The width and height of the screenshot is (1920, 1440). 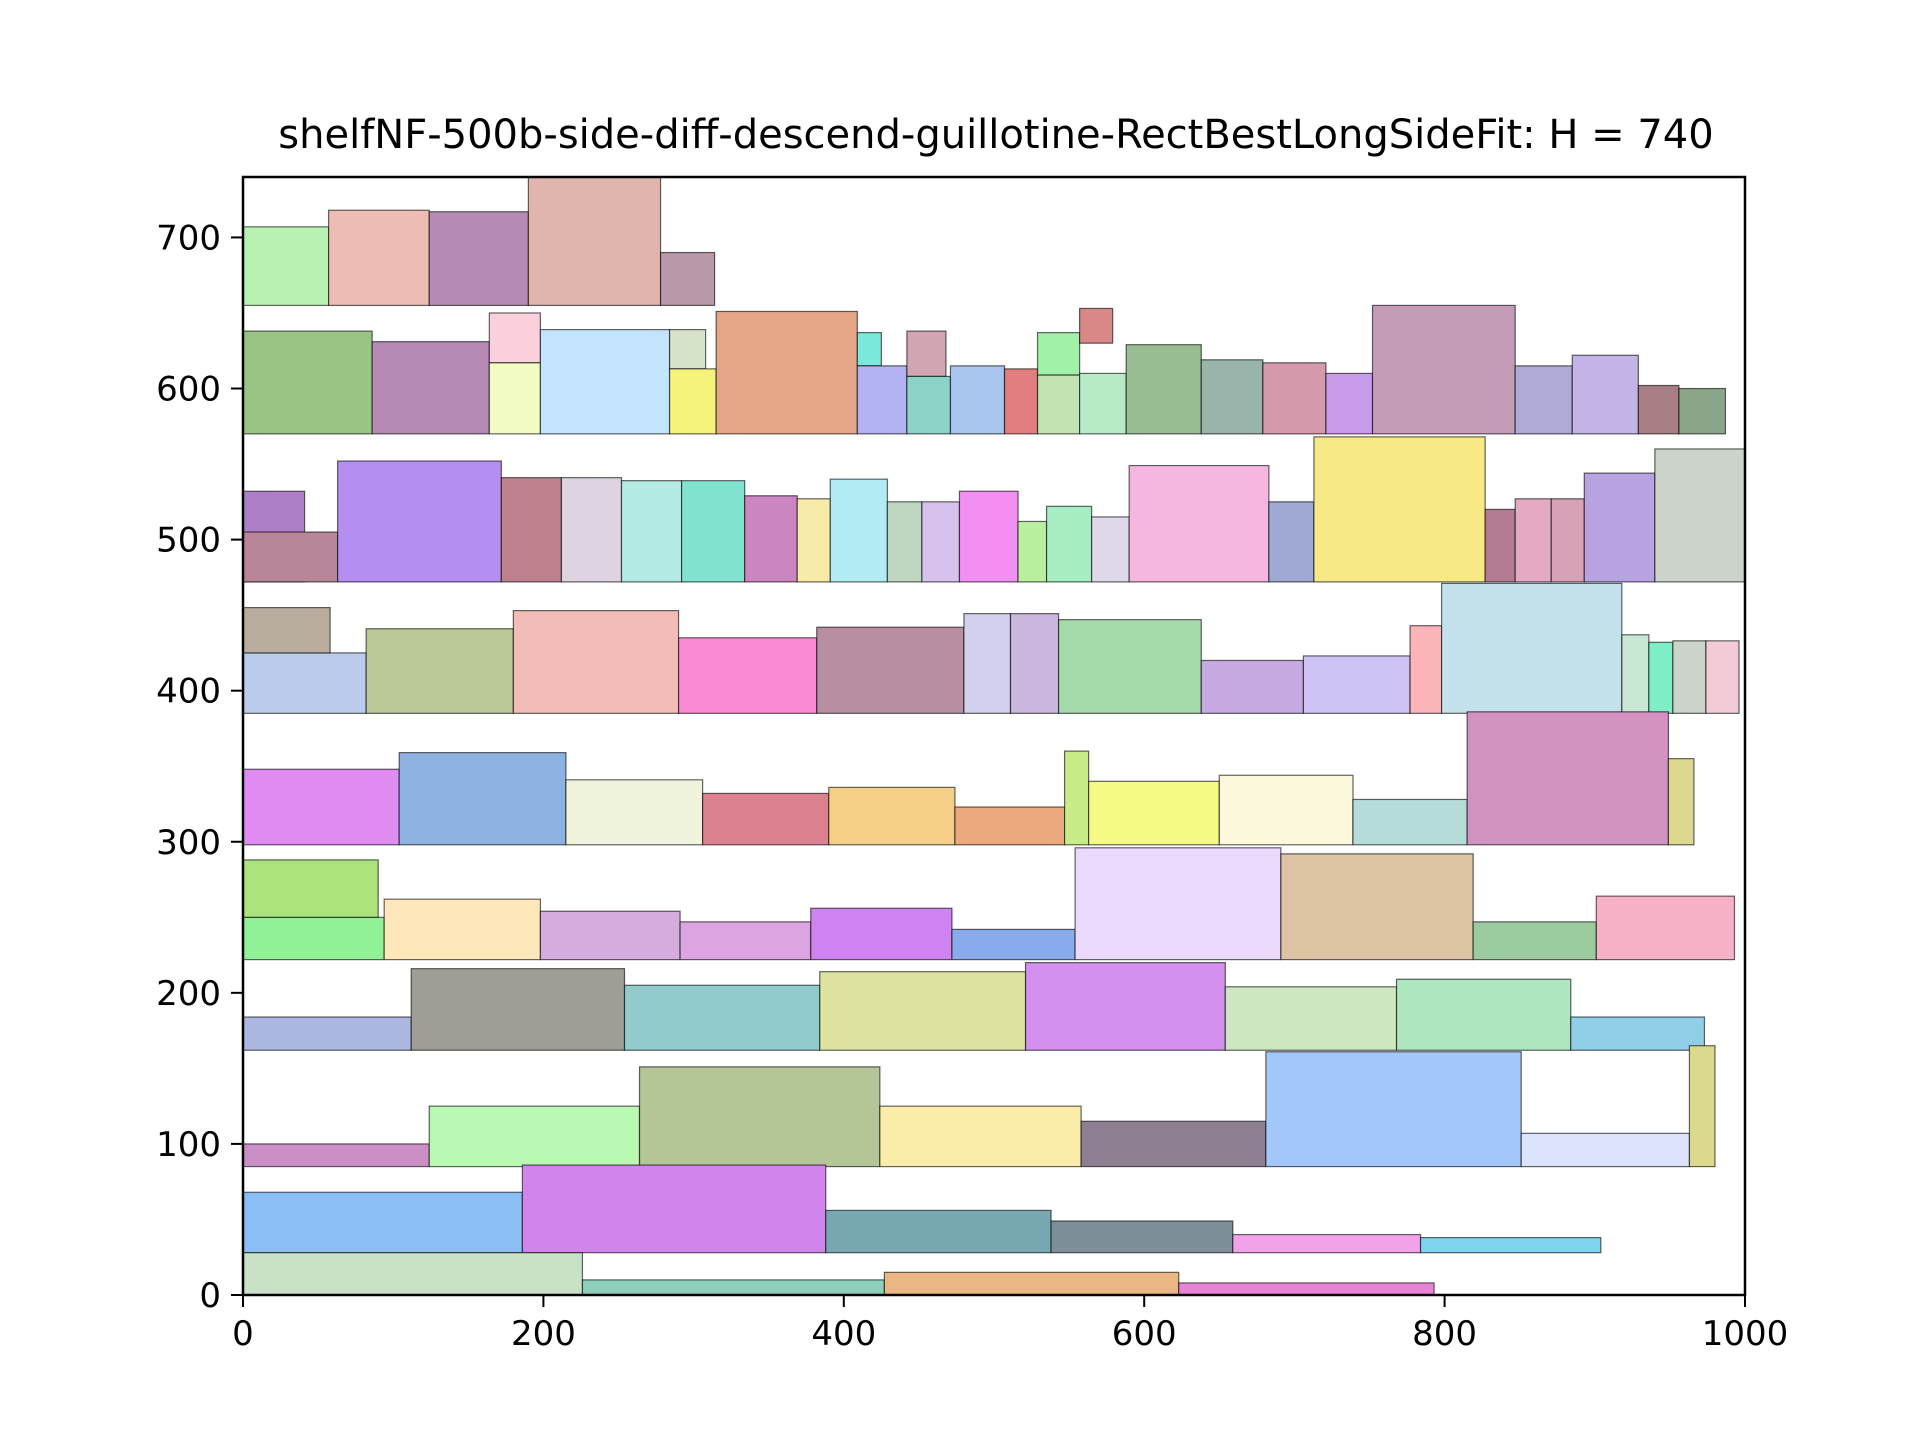 What do you see at coordinates (188, 994) in the screenshot?
I see `y-tick-label-2: 200` at bounding box center [188, 994].